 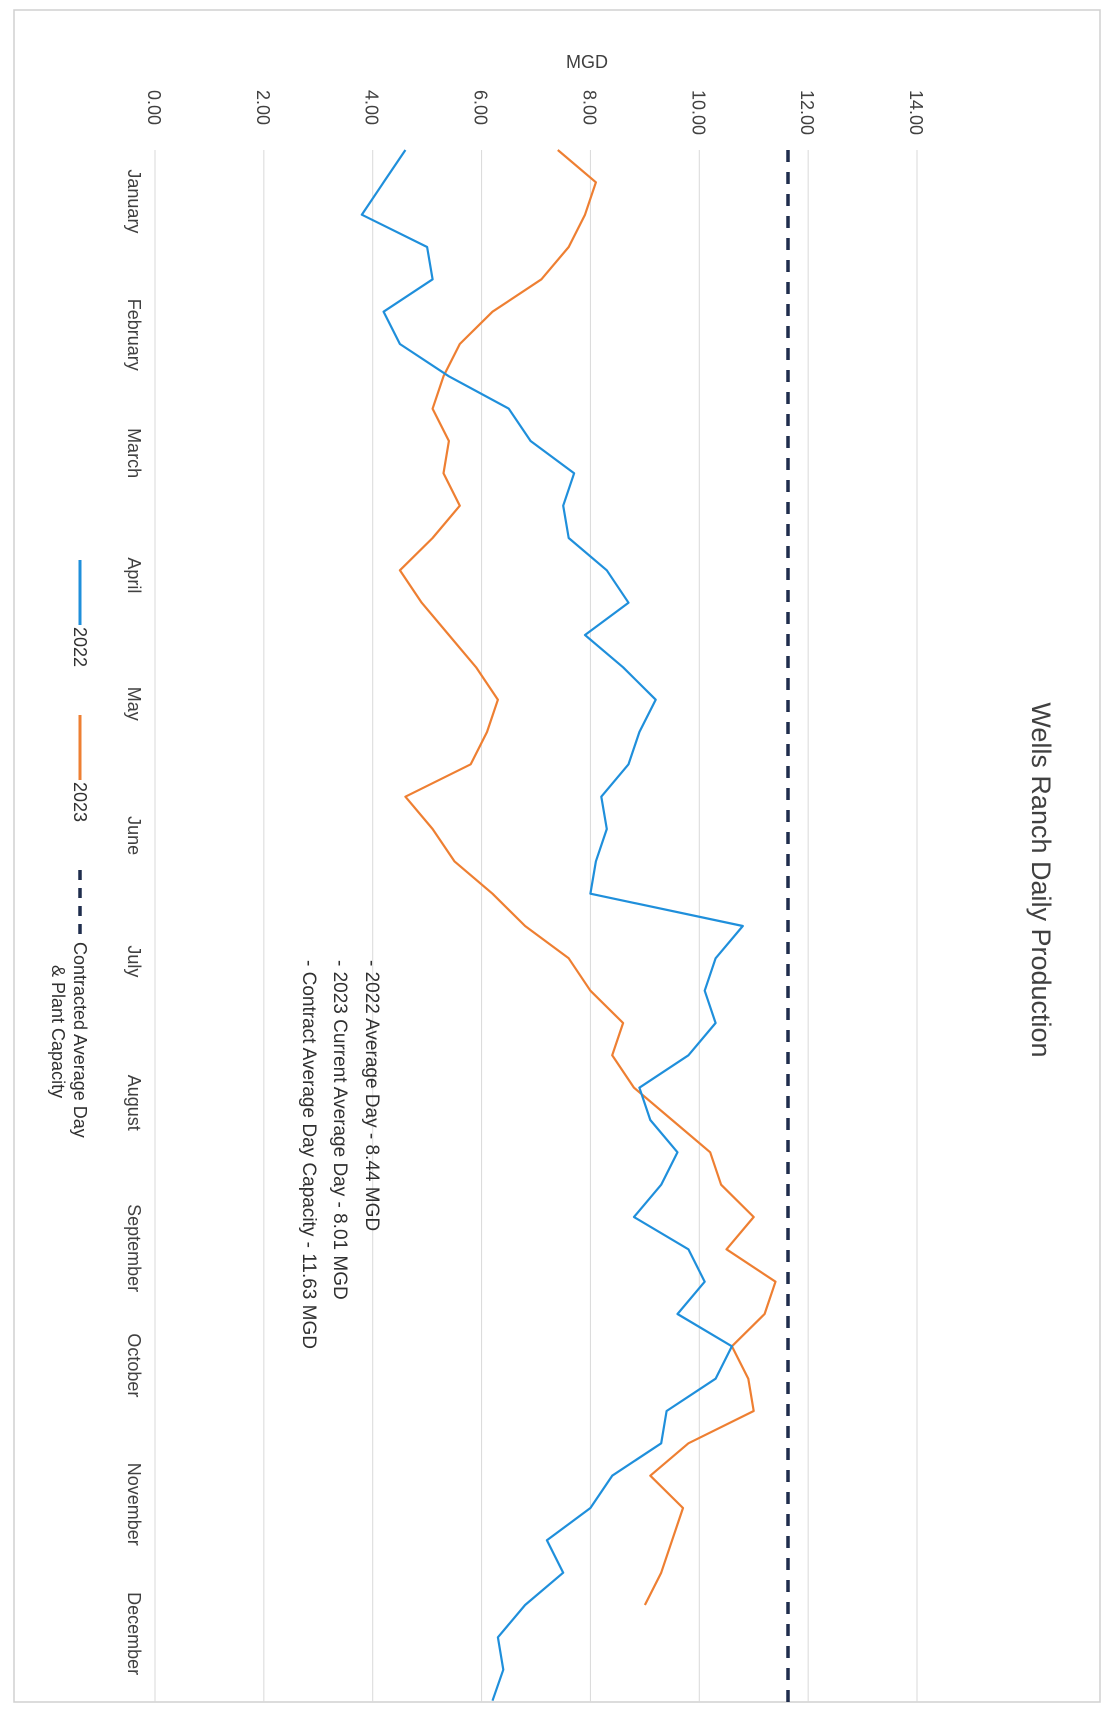 What do you see at coordinates (1041, 879) in the screenshot?
I see `chart-title: Wells Ranch Daily Production` at bounding box center [1041, 879].